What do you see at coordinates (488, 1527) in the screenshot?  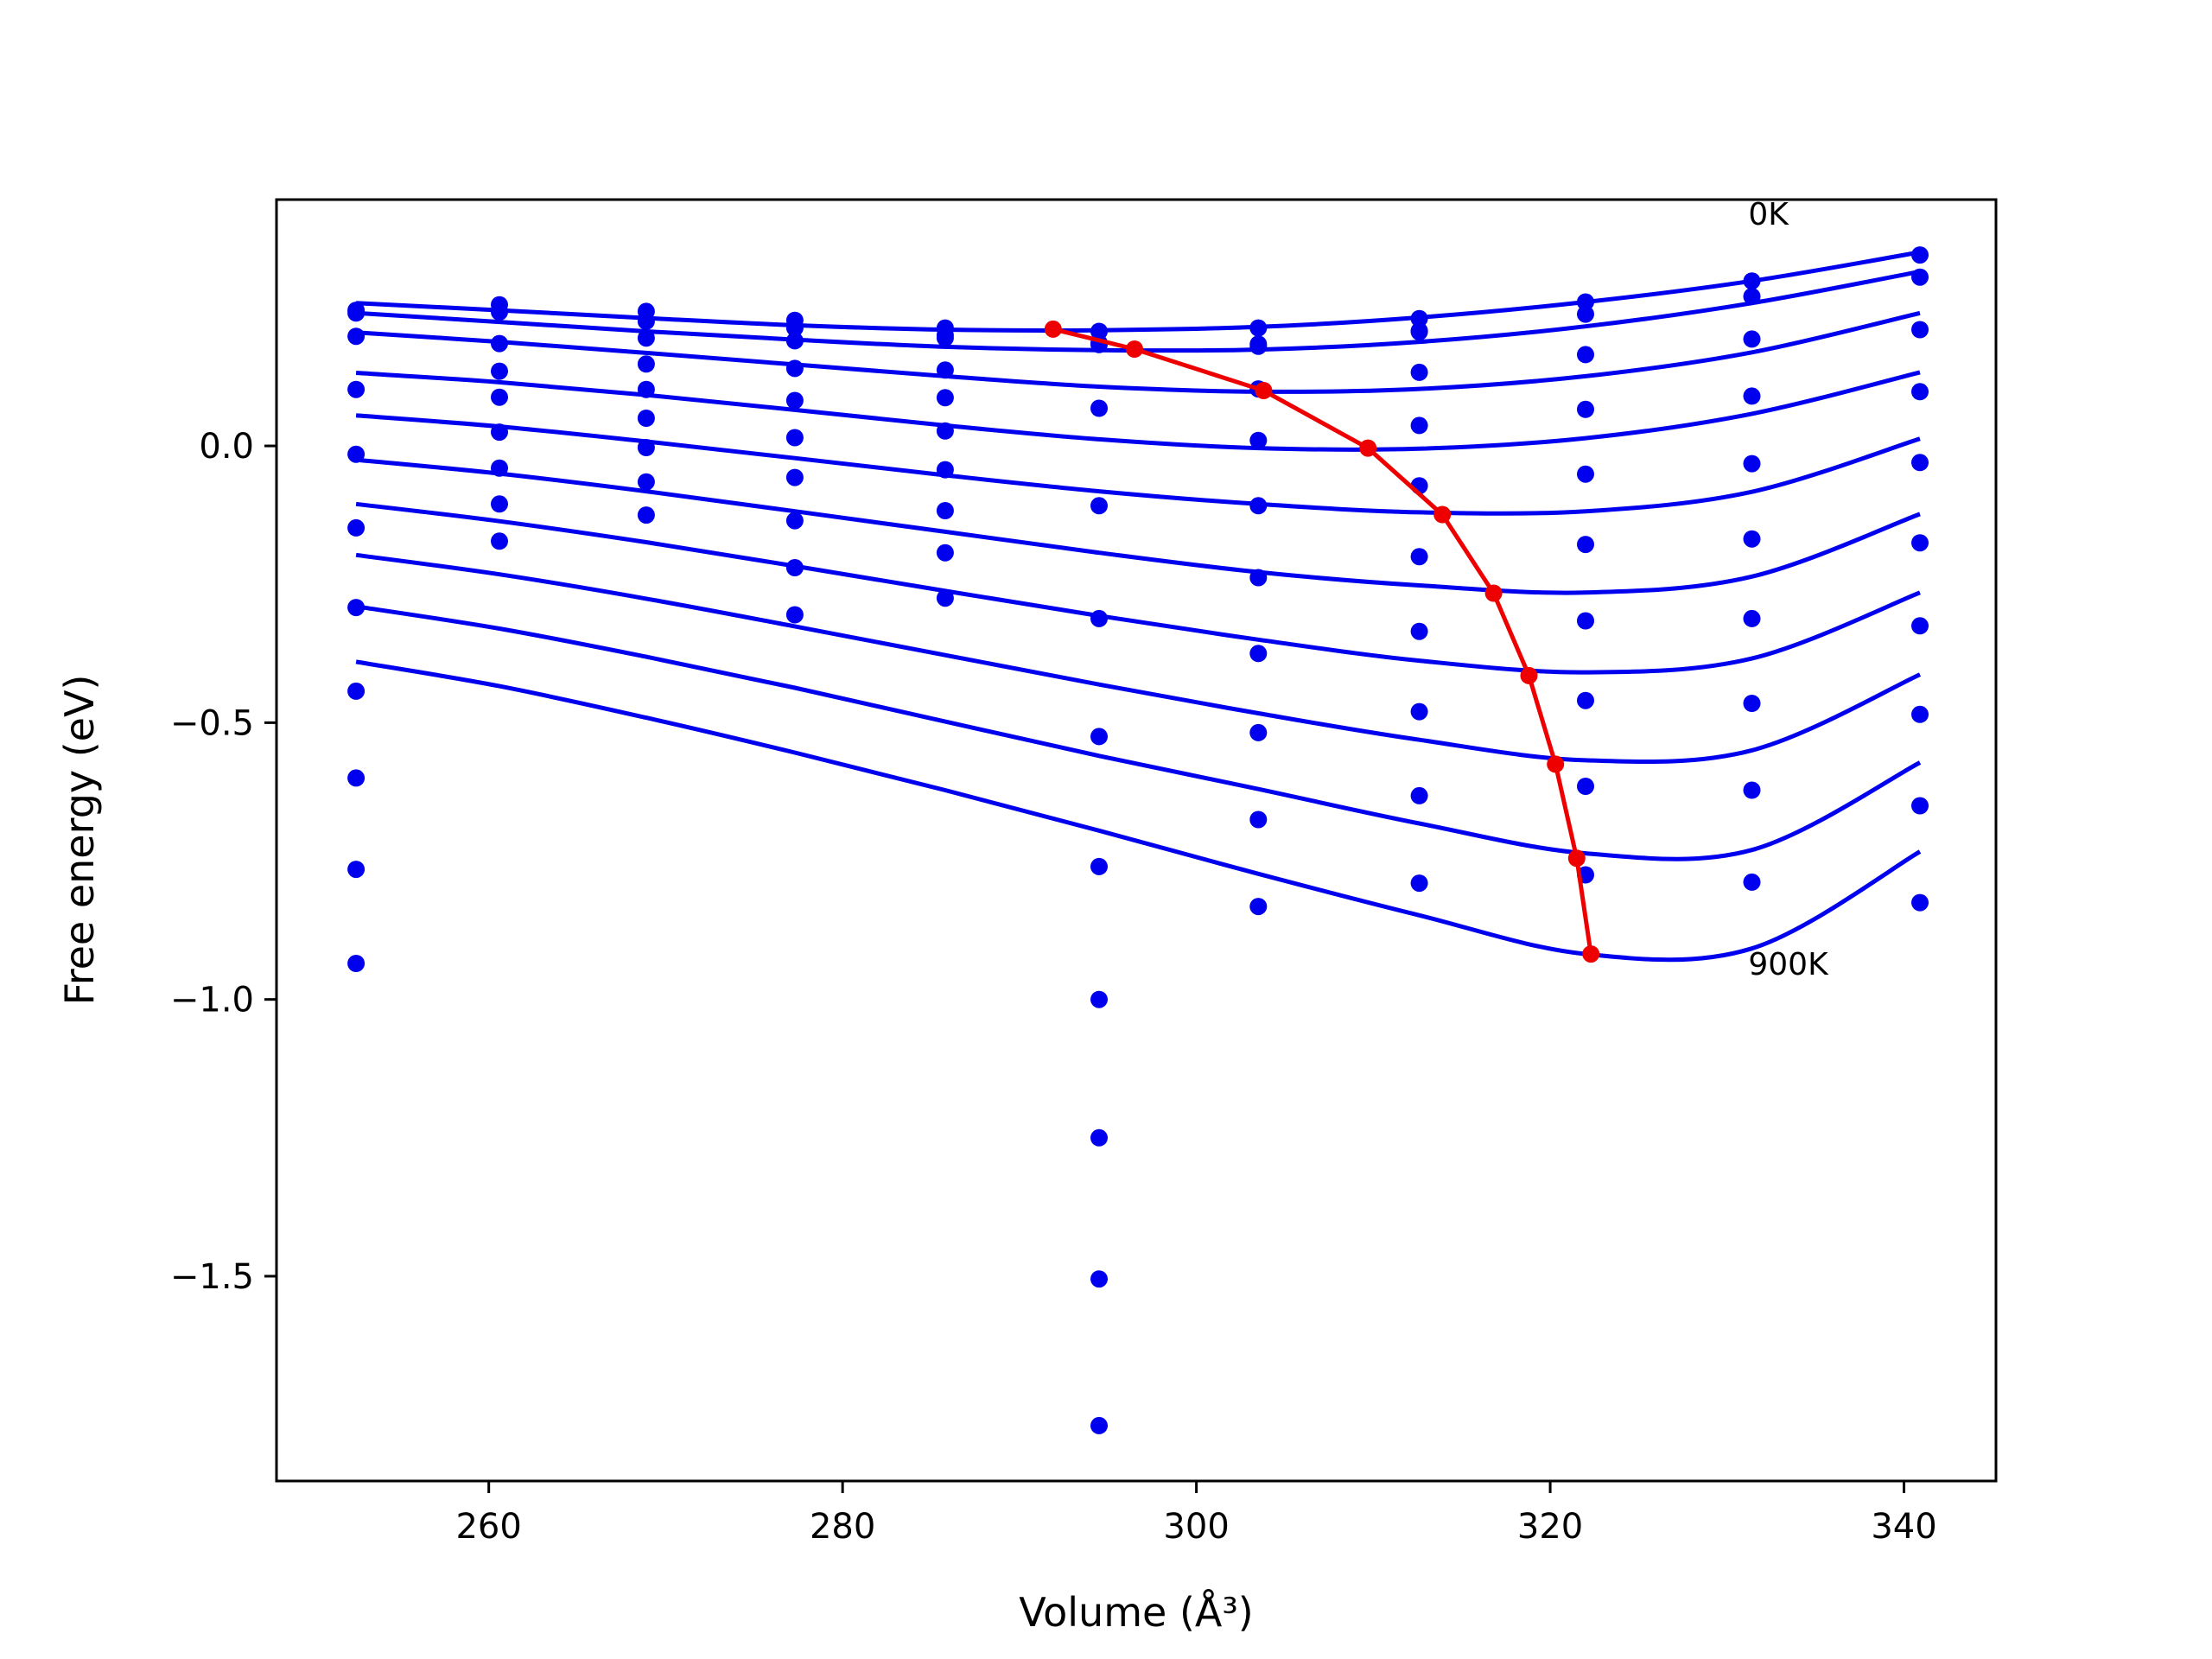 I see `x-tick-label: 260` at bounding box center [488, 1527].